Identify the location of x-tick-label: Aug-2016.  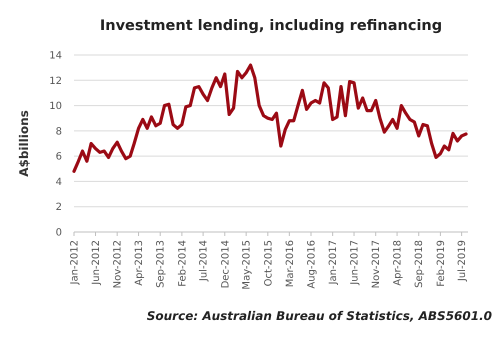
(312, 264).